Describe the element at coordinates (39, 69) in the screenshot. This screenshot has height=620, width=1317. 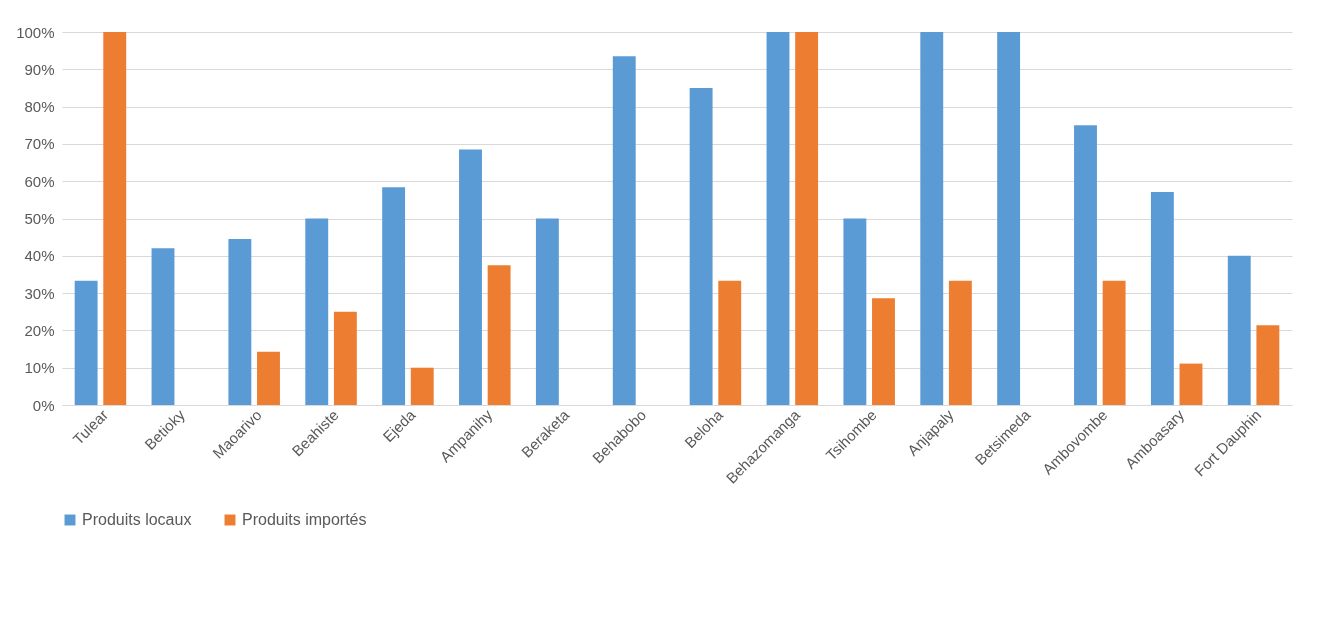
I see `y-tick-label: 90%` at that location.